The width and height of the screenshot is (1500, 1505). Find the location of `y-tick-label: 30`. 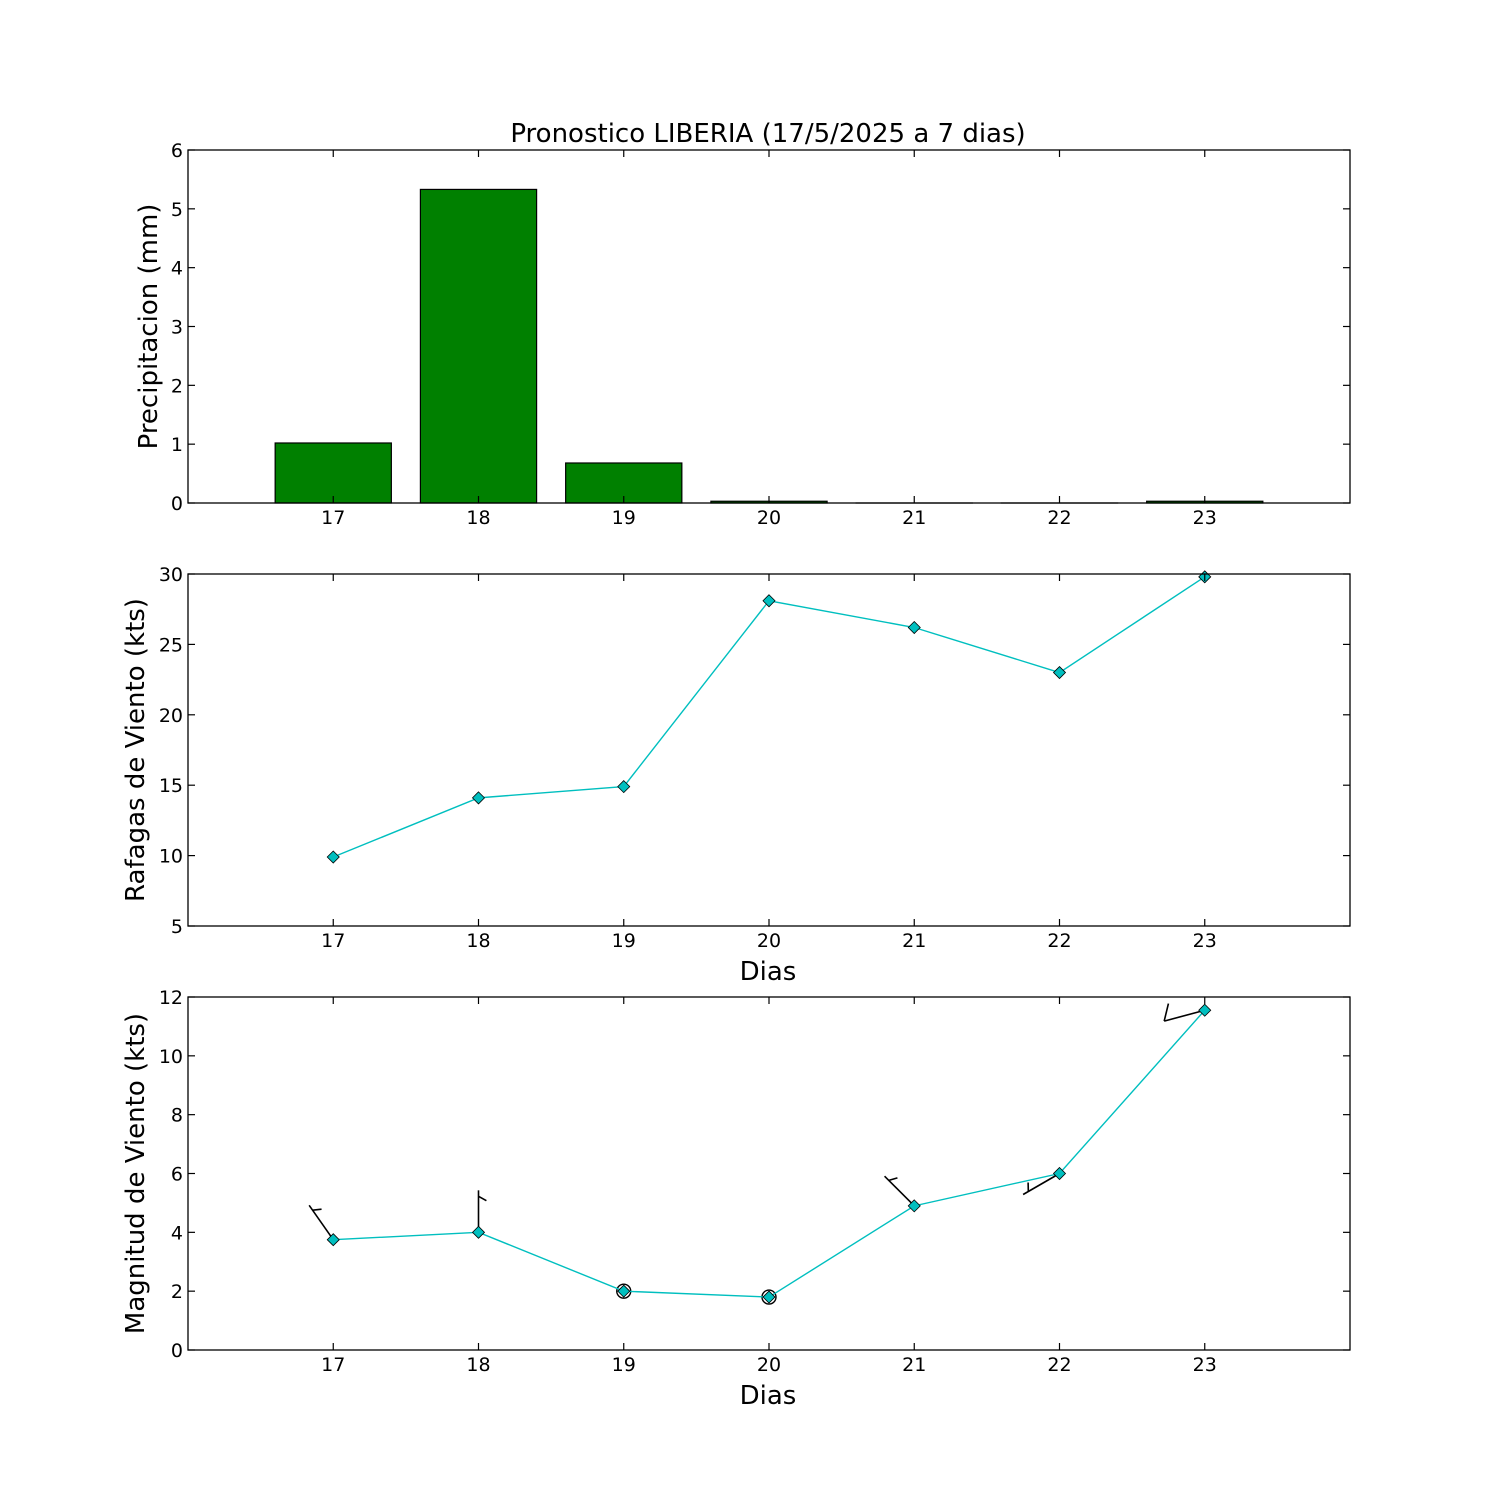

y-tick-label: 30 is located at coordinates (171, 575).